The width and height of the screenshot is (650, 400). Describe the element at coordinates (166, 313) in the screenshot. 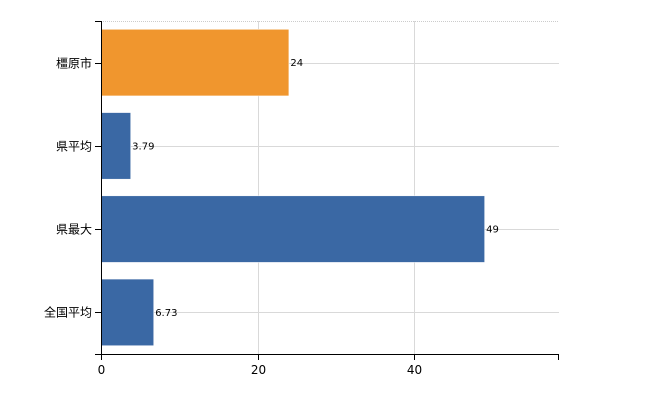

I see `value-label: 6.73` at that location.